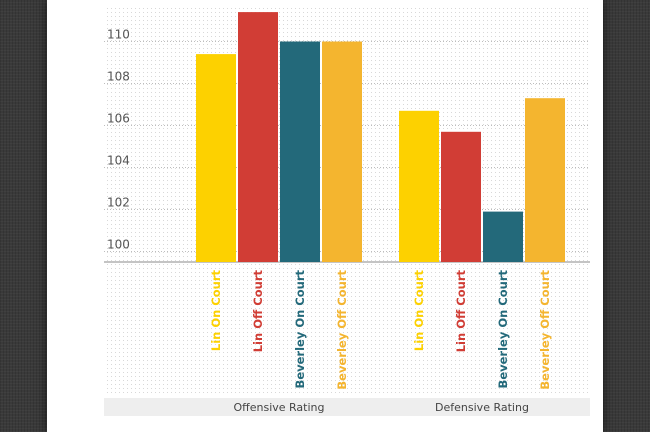 Image resolution: width=650 pixels, height=432 pixels. I want to click on group-label: Offensive Rating, so click(278, 407).